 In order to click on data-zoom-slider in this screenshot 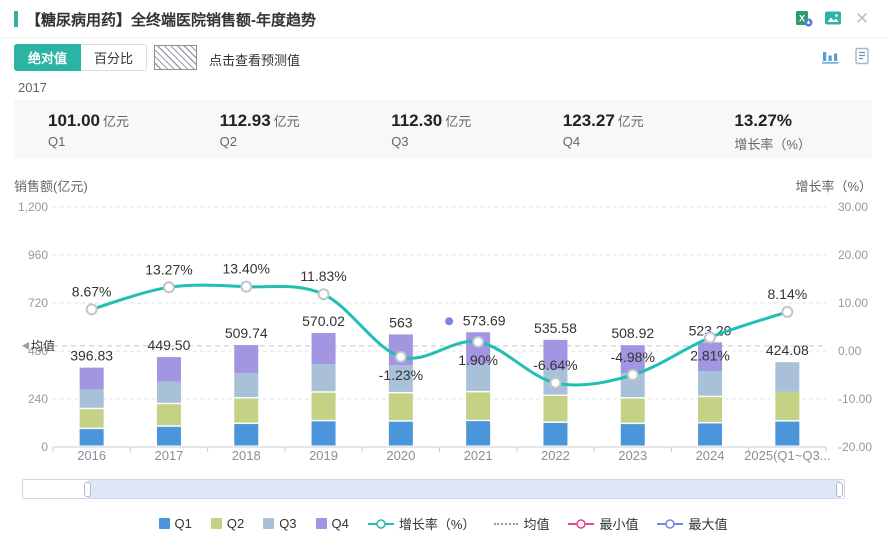, I will do `click(433, 489)`.